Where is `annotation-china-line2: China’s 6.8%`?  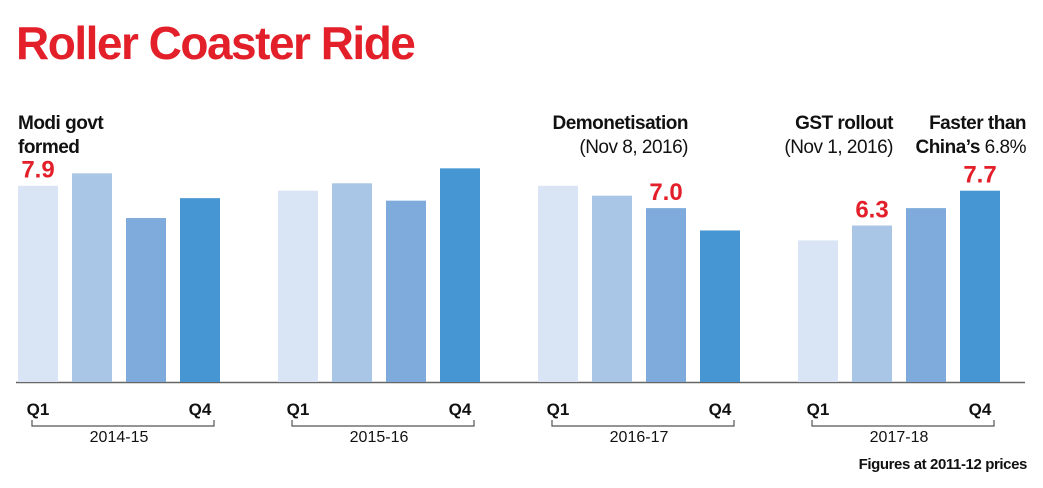 annotation-china-line2: China’s 6.8% is located at coordinates (970, 148).